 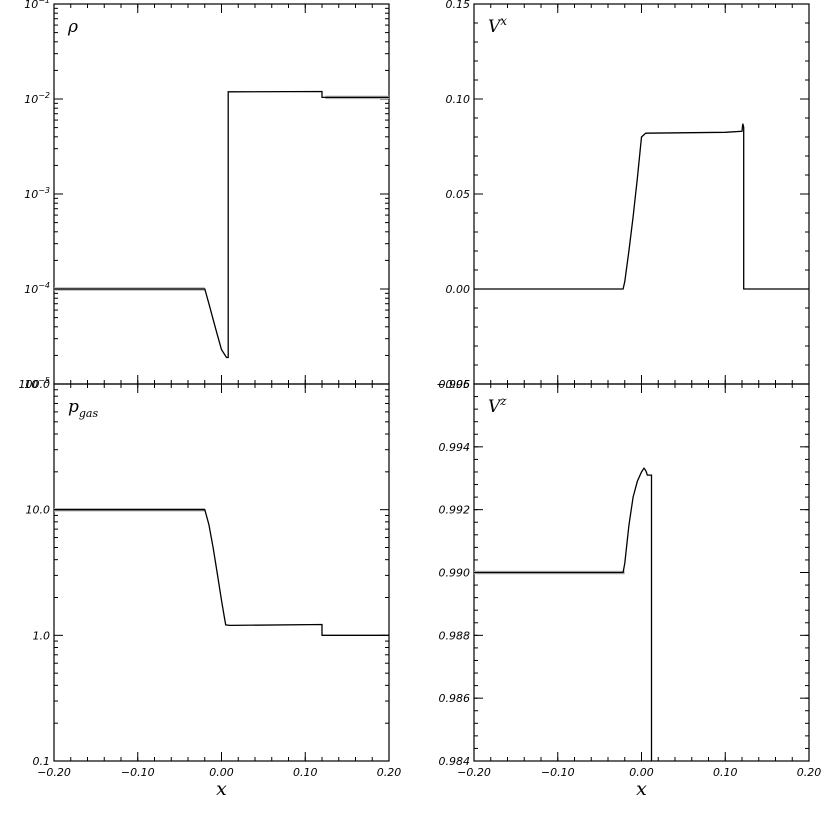 I want to click on y-tick-label: 0.15, so click(x=458, y=5).